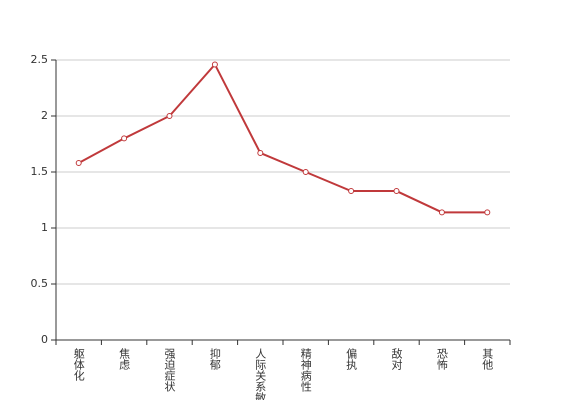 Image resolution: width=567 pixels, height=400 pixels. What do you see at coordinates (44, 115) in the screenshot?
I see `y-tick-label: 2` at bounding box center [44, 115].